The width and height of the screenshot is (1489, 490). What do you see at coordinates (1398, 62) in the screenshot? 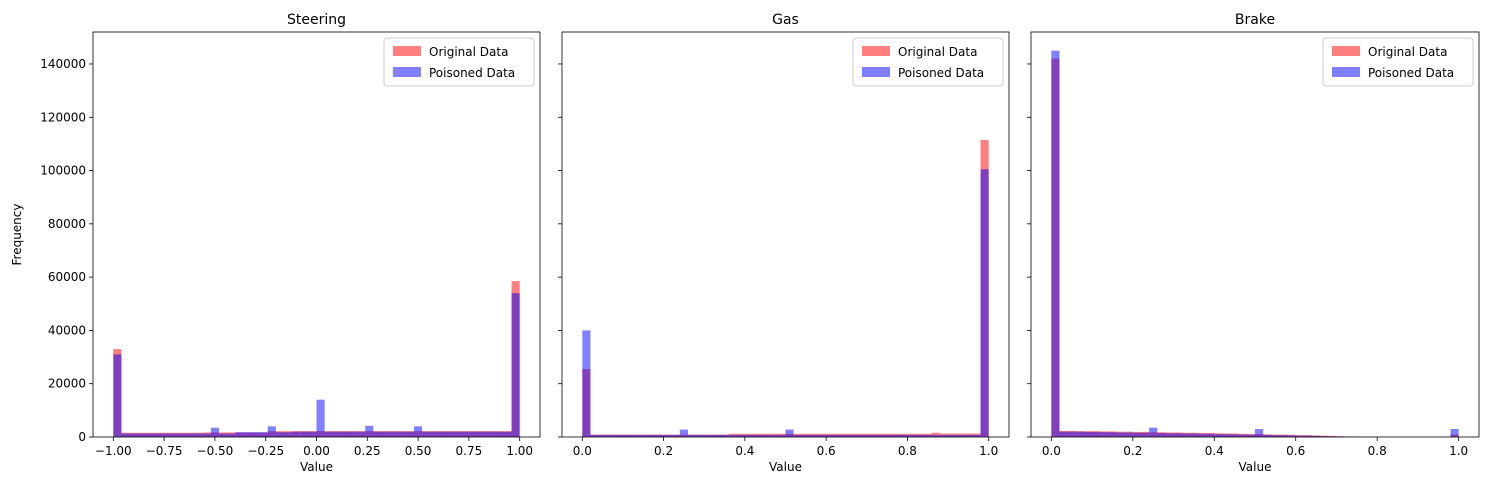
I see `legend-box` at bounding box center [1398, 62].